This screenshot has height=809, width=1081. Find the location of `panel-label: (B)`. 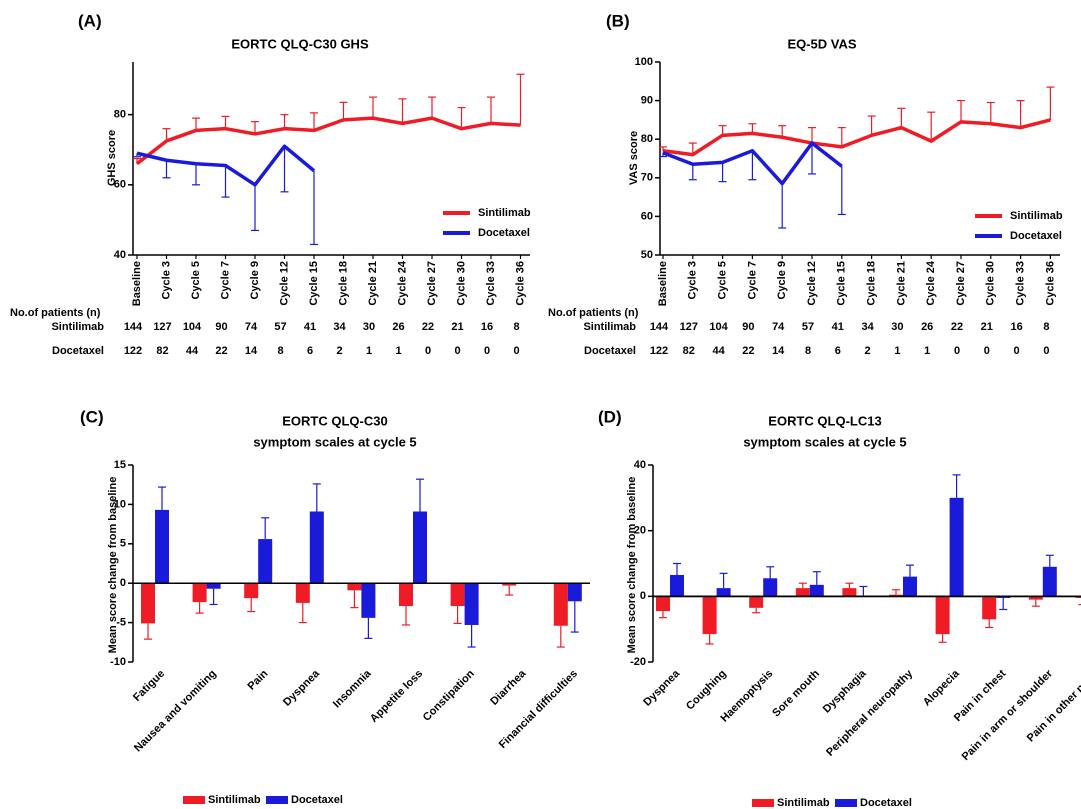

panel-label: (B) is located at coordinates (618, 20).